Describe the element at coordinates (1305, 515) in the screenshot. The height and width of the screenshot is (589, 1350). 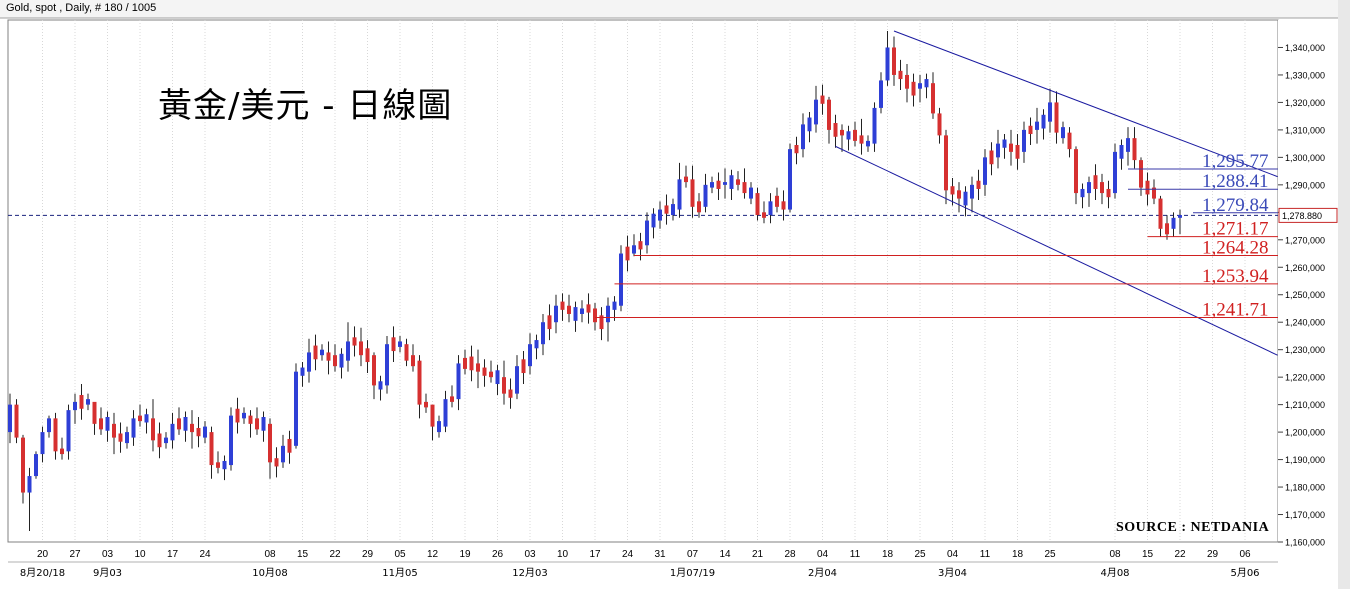
I see `y-tick-label: 1,170,000` at that location.